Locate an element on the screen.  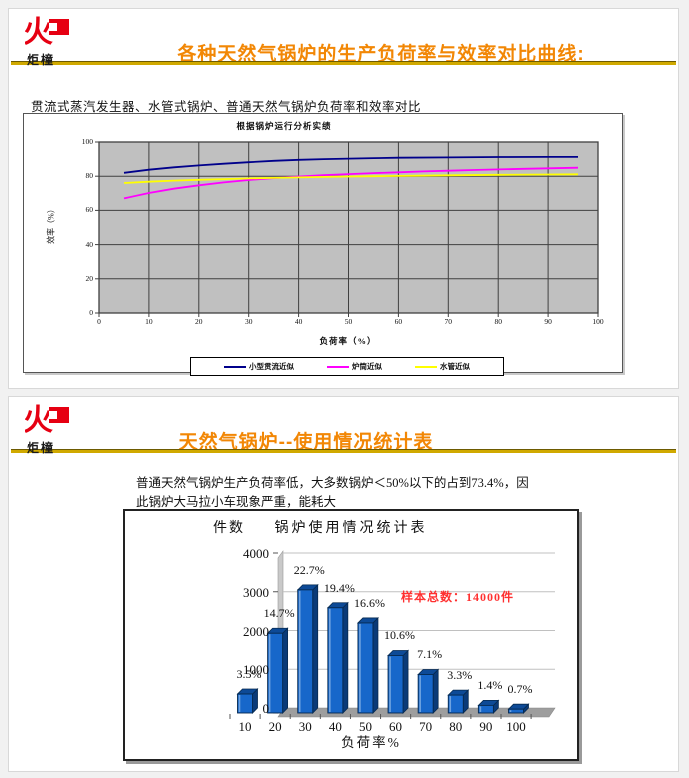
line-chart-x-tick: 90 is located at coordinates (548, 321).